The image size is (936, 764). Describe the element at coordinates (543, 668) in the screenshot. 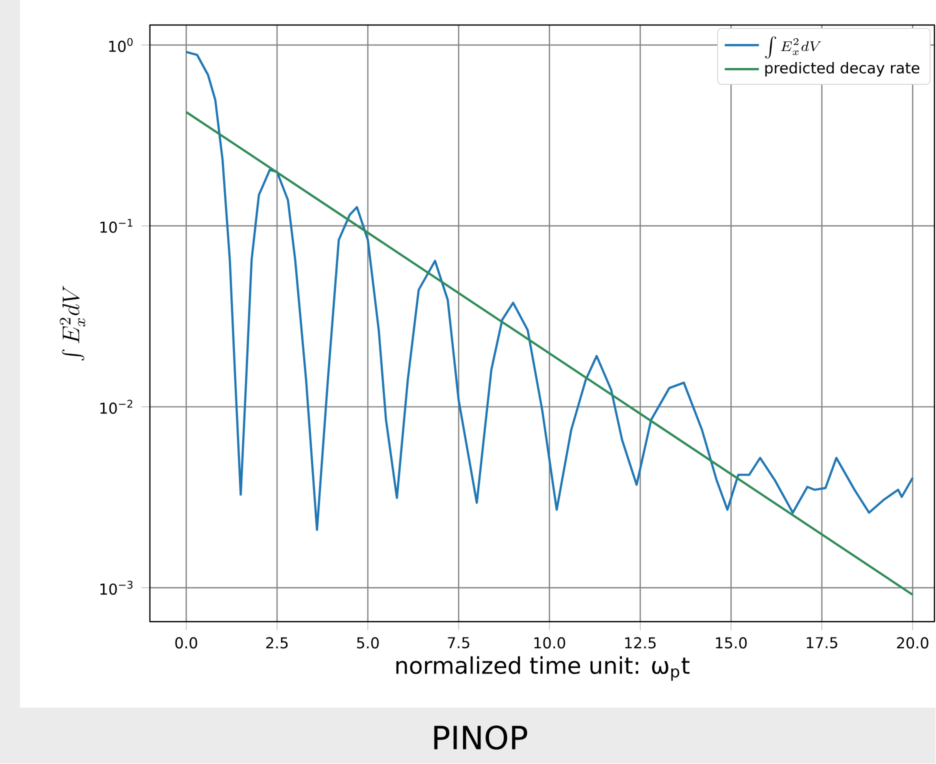

I see `x-axis-title: normalized time unit: ω$_{p}$t` at that location.